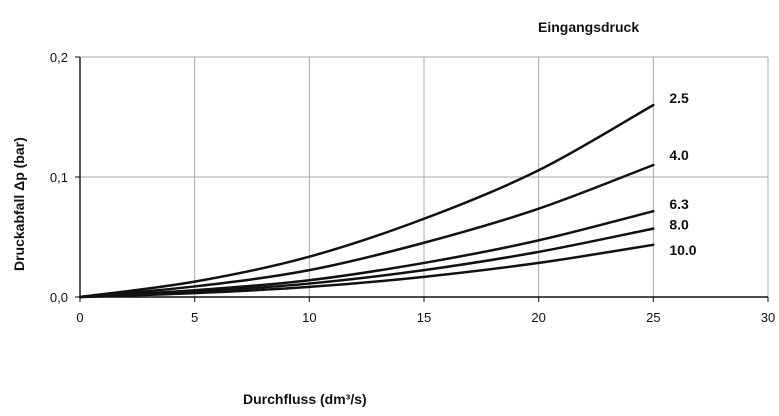 The height and width of the screenshot is (416, 779). What do you see at coordinates (679, 98) in the screenshot?
I see `series-label-2-5: 2.5` at bounding box center [679, 98].